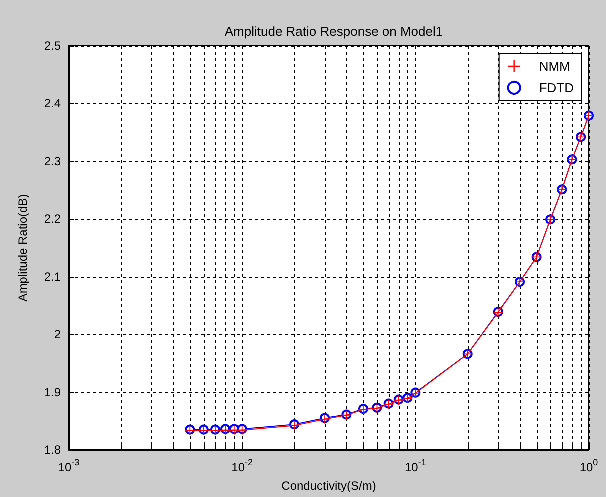 Image resolution: width=606 pixels, height=497 pixels. Describe the element at coordinates (53, 161) in the screenshot. I see `y-tick-label: 2.3` at that location.